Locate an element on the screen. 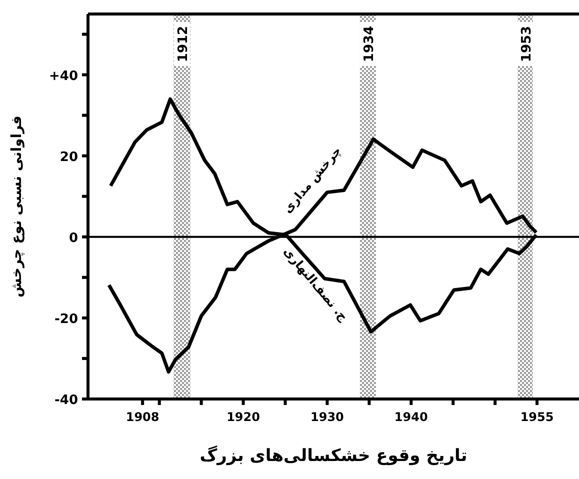 The width and height of the screenshot is (579, 479). y-tick-label: +40 is located at coordinates (63, 76).